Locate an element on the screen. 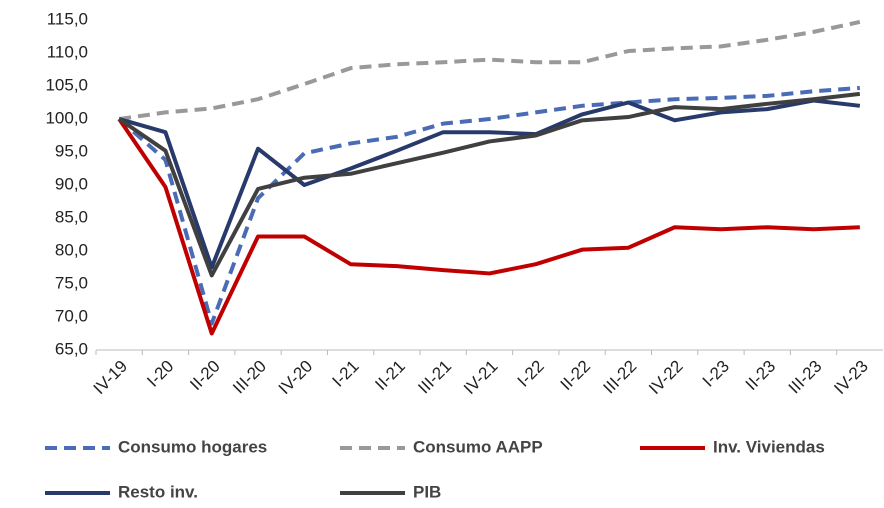 Image resolution: width=884 pixels, height=508 pixels. legend-label: Consumo AAPP is located at coordinates (478, 446).